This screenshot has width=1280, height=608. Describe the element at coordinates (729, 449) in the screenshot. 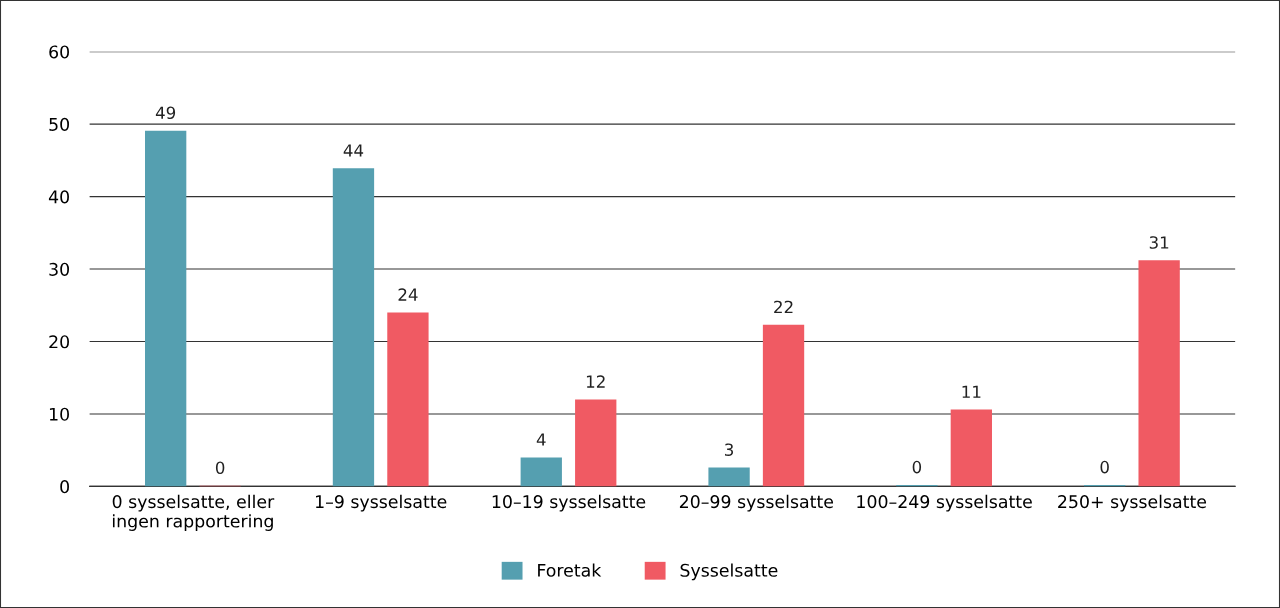

I see `data-label: 3` at that location.